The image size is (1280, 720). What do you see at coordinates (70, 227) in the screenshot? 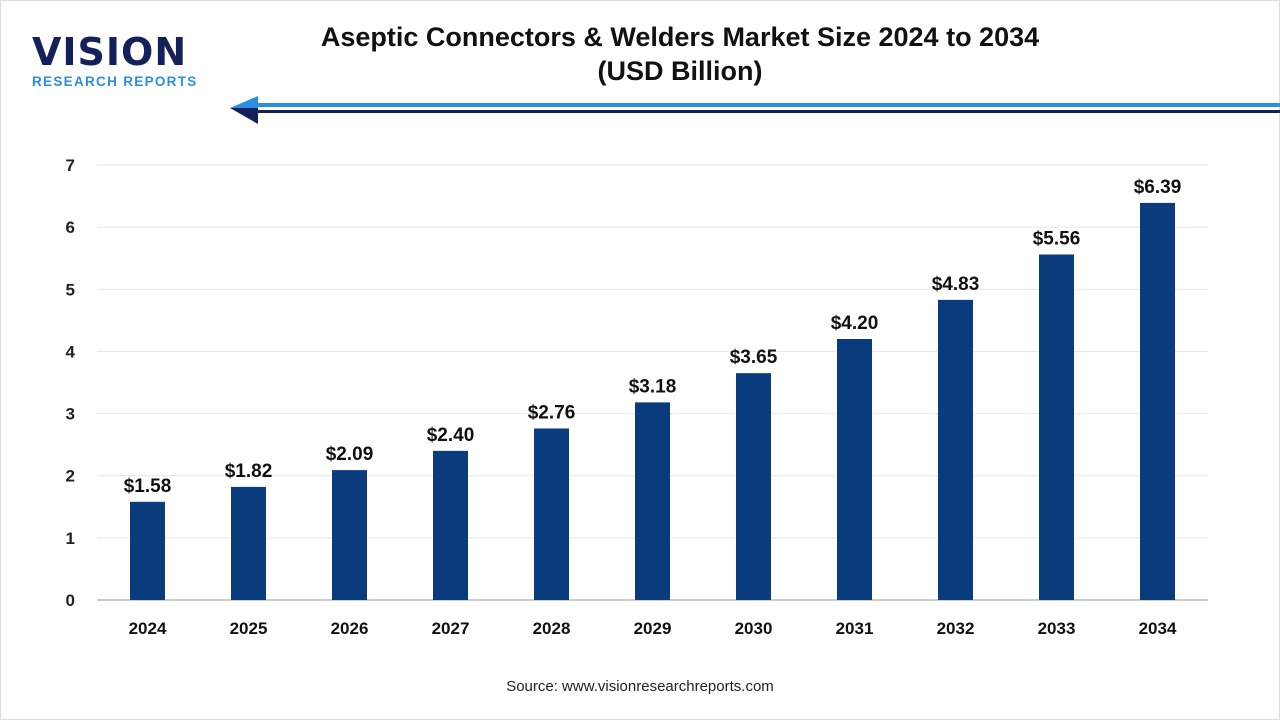
I see `y-tick-label: 6` at bounding box center [70, 227].